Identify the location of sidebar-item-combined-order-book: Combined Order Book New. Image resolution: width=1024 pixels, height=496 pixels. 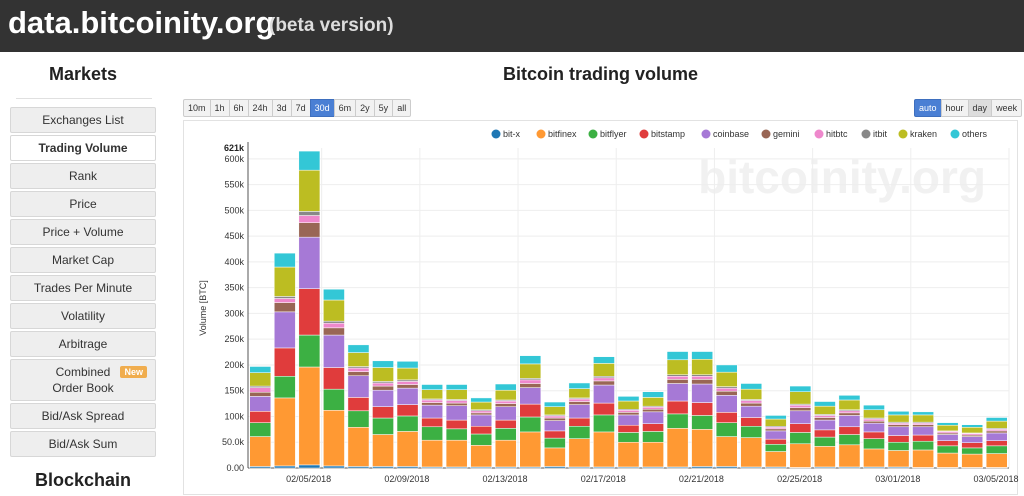
(83, 380).